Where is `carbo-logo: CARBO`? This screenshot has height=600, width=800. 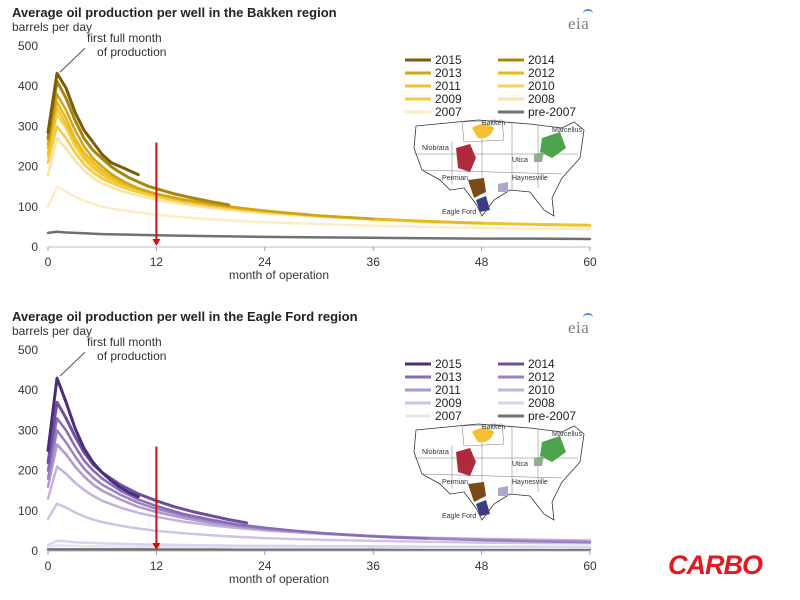 carbo-logo: CARBO is located at coordinates (715, 565).